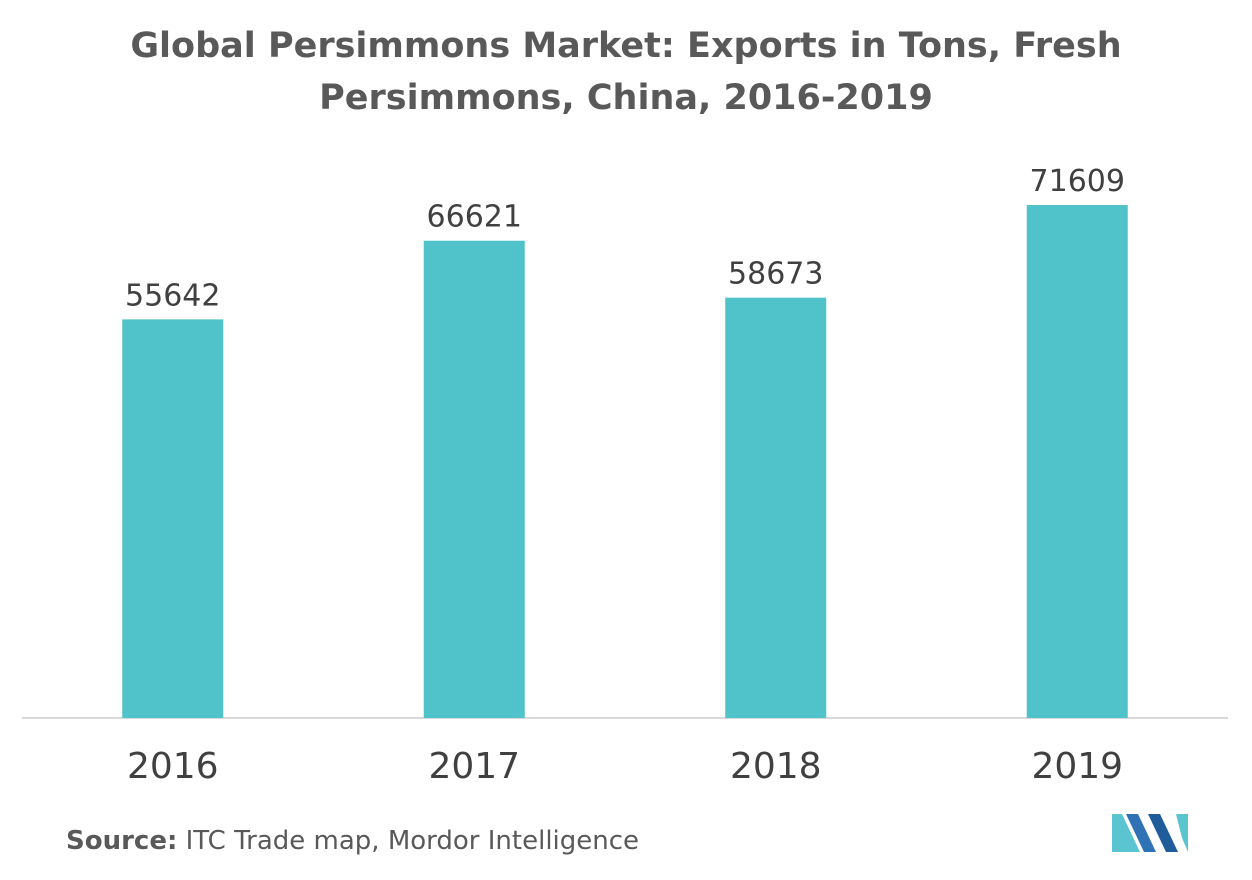 This screenshot has height=880, width=1252. Describe the element at coordinates (474, 766) in the screenshot. I see `x-tick-label-2017: 2017` at that location.